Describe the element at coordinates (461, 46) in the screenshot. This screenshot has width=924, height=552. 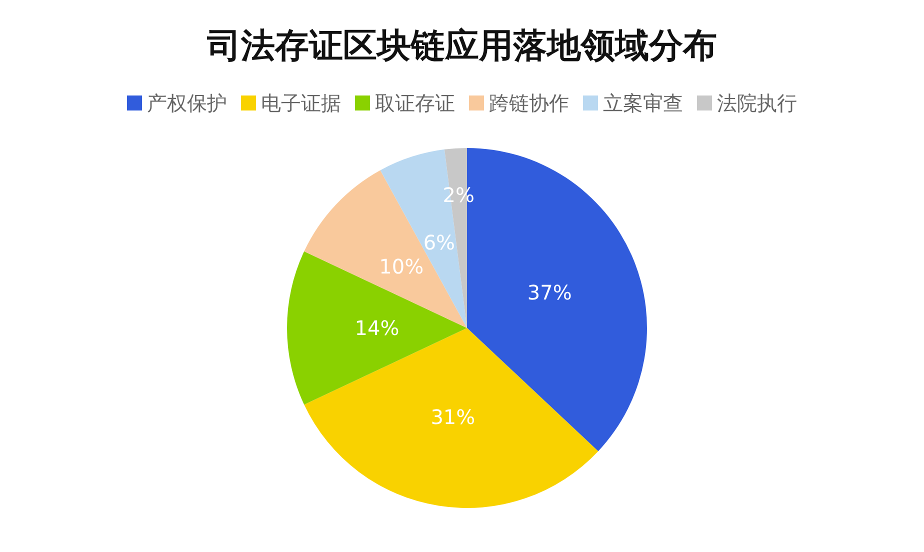
I see `chart-title: 司法存证区块链应用落地领域分布` at that location.